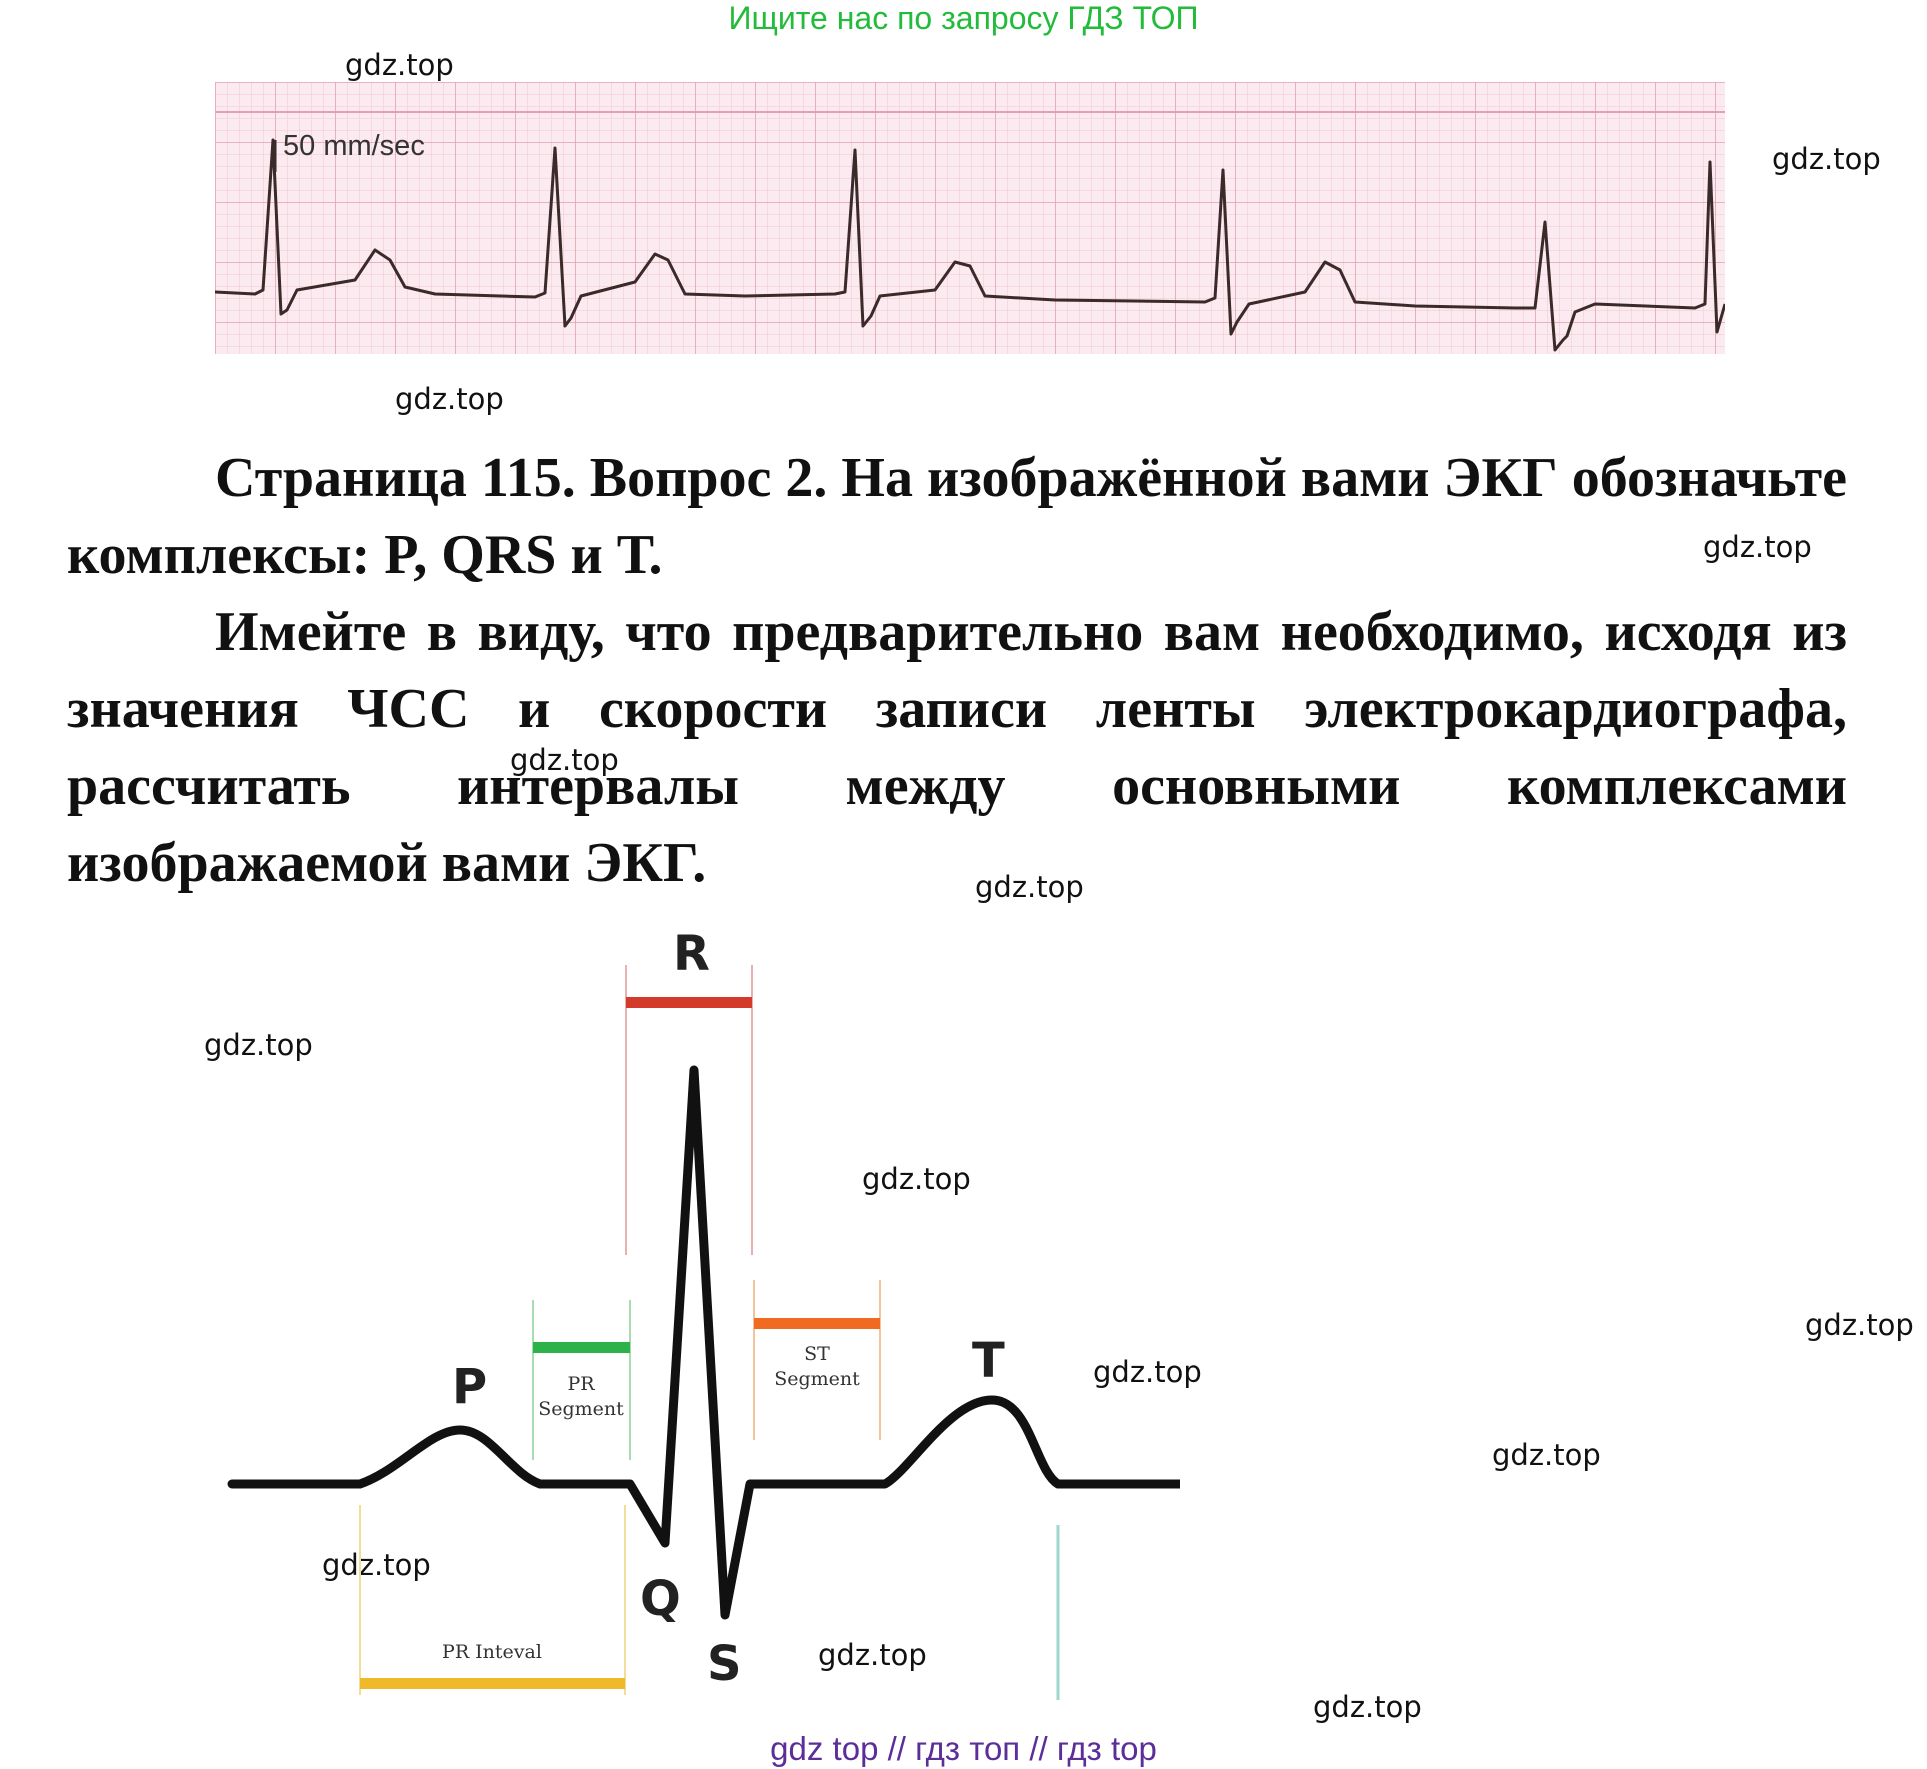 The image size is (1927, 1769). Describe the element at coordinates (469, 1387) in the screenshot. I see `label-p: P` at that location.